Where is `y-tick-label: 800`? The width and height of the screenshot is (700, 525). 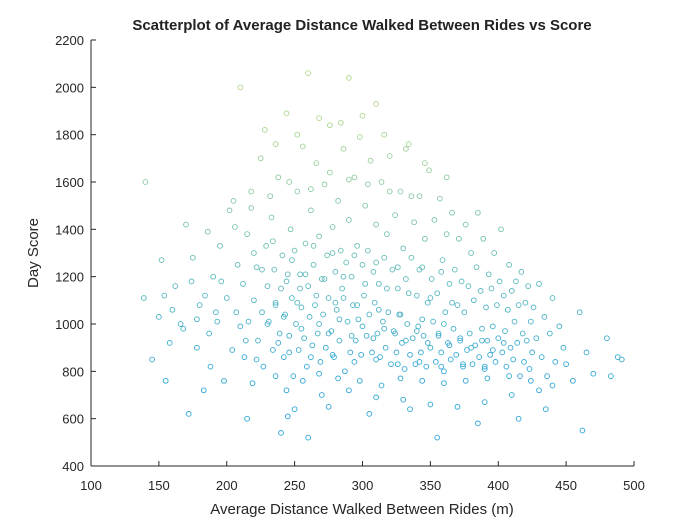 y-tick-label: 800 is located at coordinates (73, 371).